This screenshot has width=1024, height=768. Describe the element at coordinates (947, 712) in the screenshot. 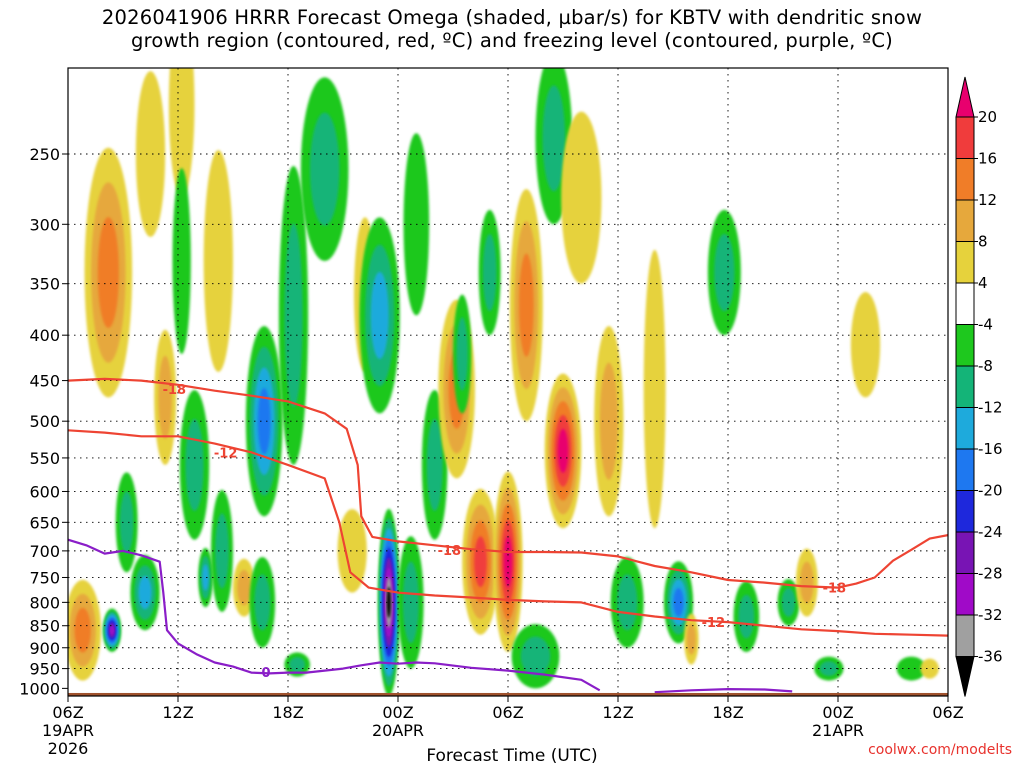

I see `x-tick-label-48: 06Z` at that location.